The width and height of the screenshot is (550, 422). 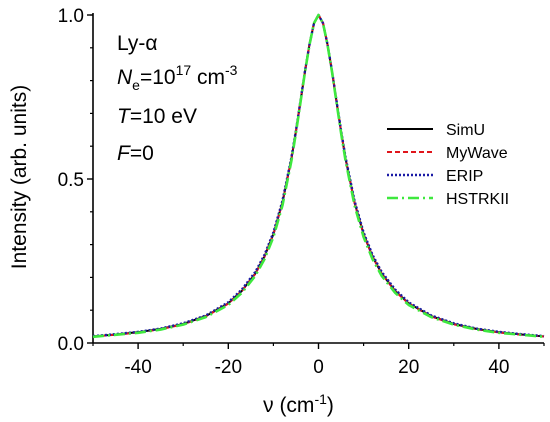 I want to click on annotation-line: Ne=1017 cm-3, so click(x=177, y=77).